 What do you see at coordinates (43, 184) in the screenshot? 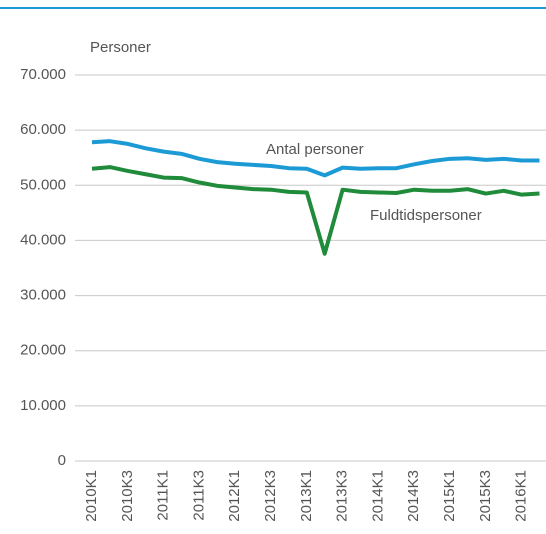
I see `y-tick-label: 50.000` at bounding box center [43, 184].